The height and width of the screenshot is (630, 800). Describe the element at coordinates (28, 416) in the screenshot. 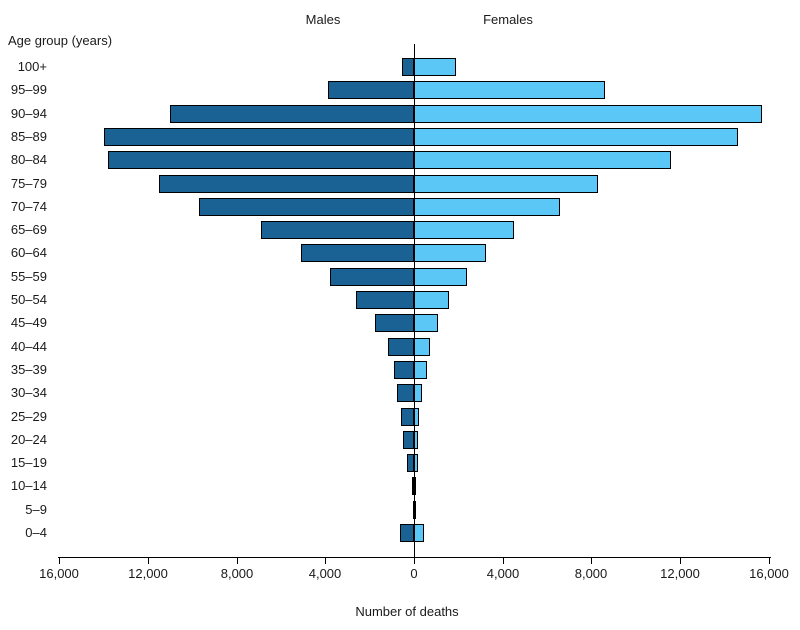

I see `age-group-label: 25–29` at that location.